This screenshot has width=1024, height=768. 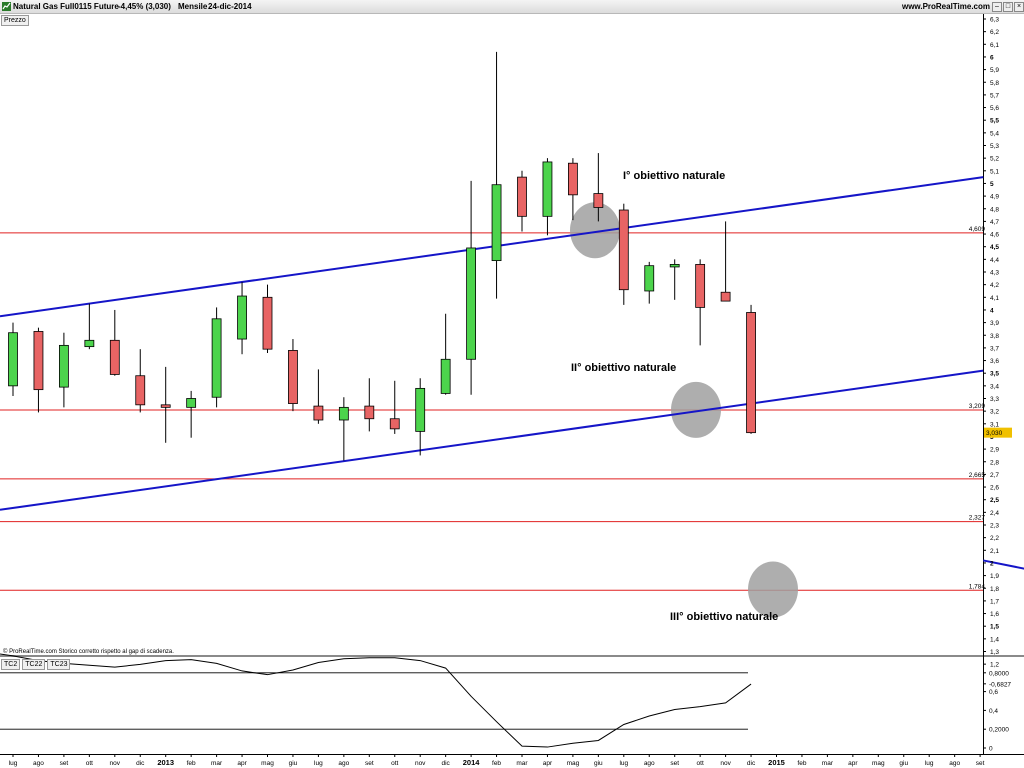 What do you see at coordinates (994, 526) in the screenshot?
I see `price-tick-label: 2,3` at bounding box center [994, 526].